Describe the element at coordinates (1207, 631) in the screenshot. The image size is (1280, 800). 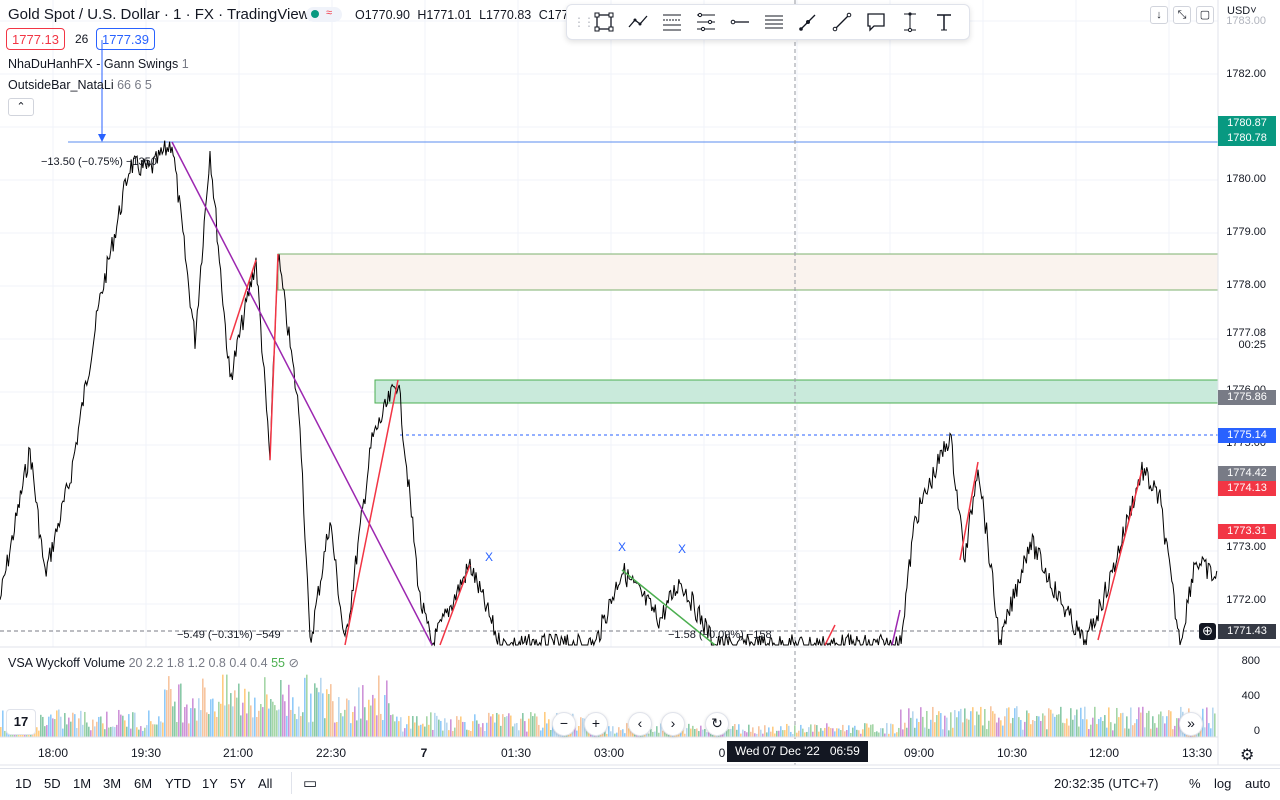
I see `add-alert-button: ⊕` at that location.